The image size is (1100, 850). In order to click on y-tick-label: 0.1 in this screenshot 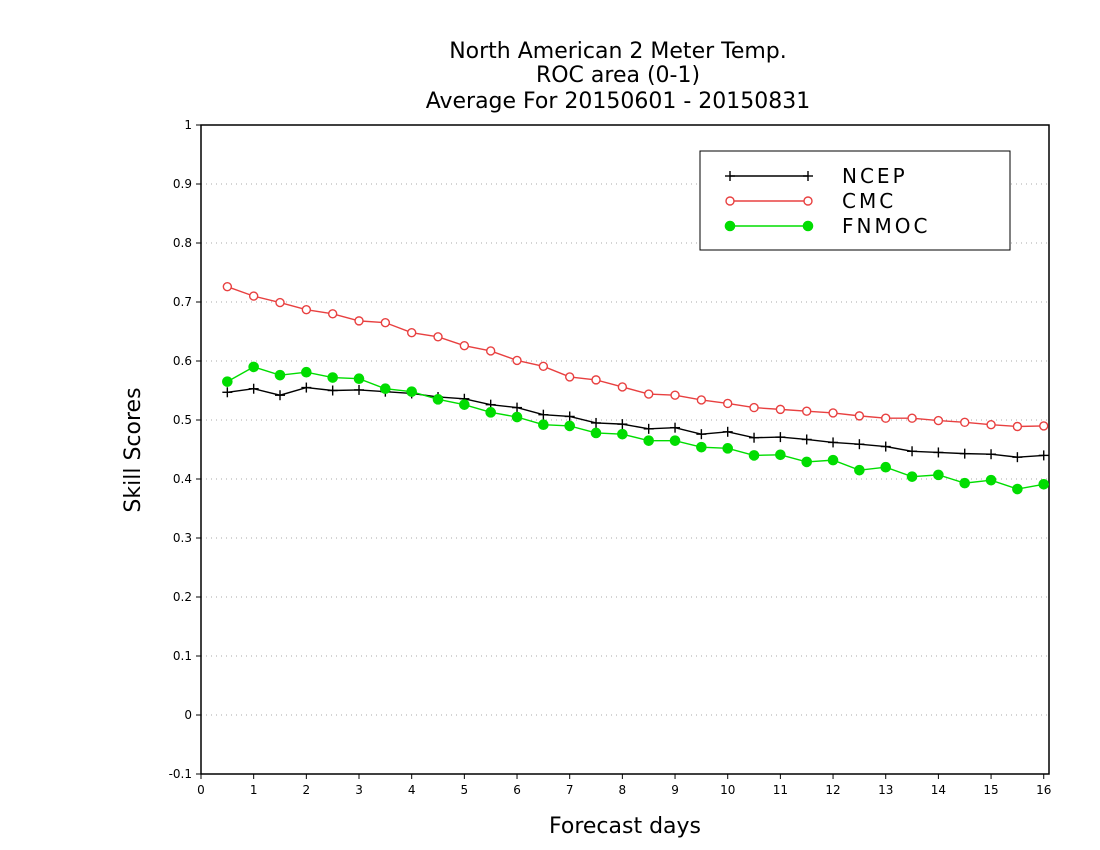, I will do `click(182, 656)`.